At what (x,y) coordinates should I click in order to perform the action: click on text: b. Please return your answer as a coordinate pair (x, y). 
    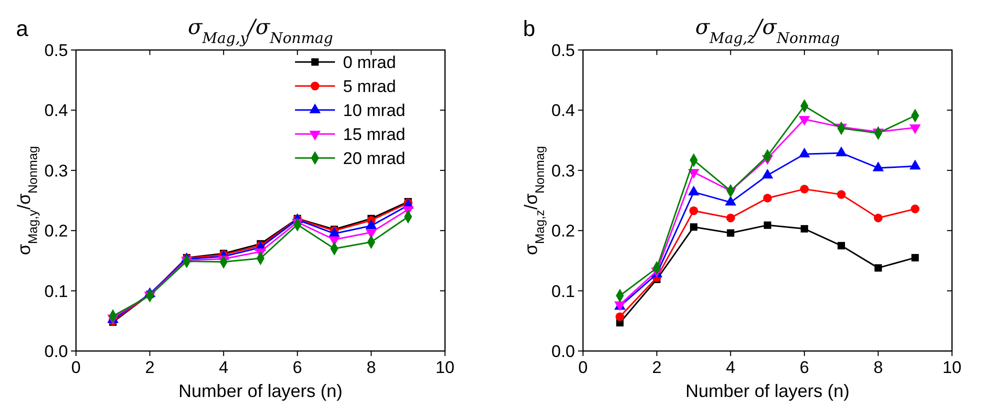
    Looking at the image, I should click on (529, 28).